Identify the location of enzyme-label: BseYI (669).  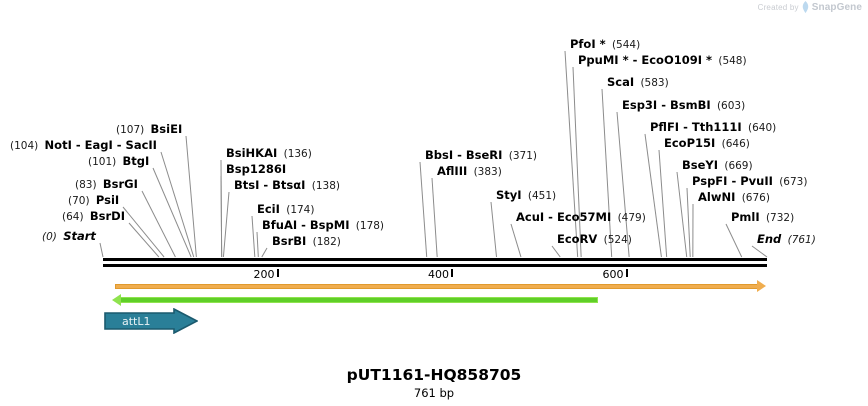
(717, 165).